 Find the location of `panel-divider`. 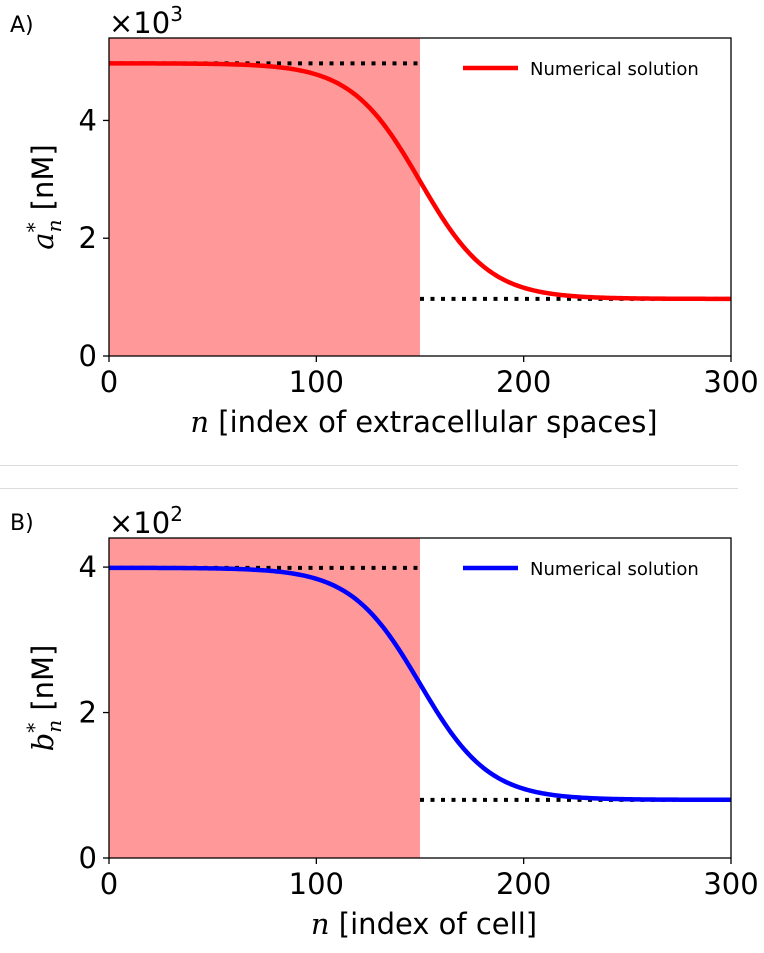

panel-divider is located at coordinates (369, 477).